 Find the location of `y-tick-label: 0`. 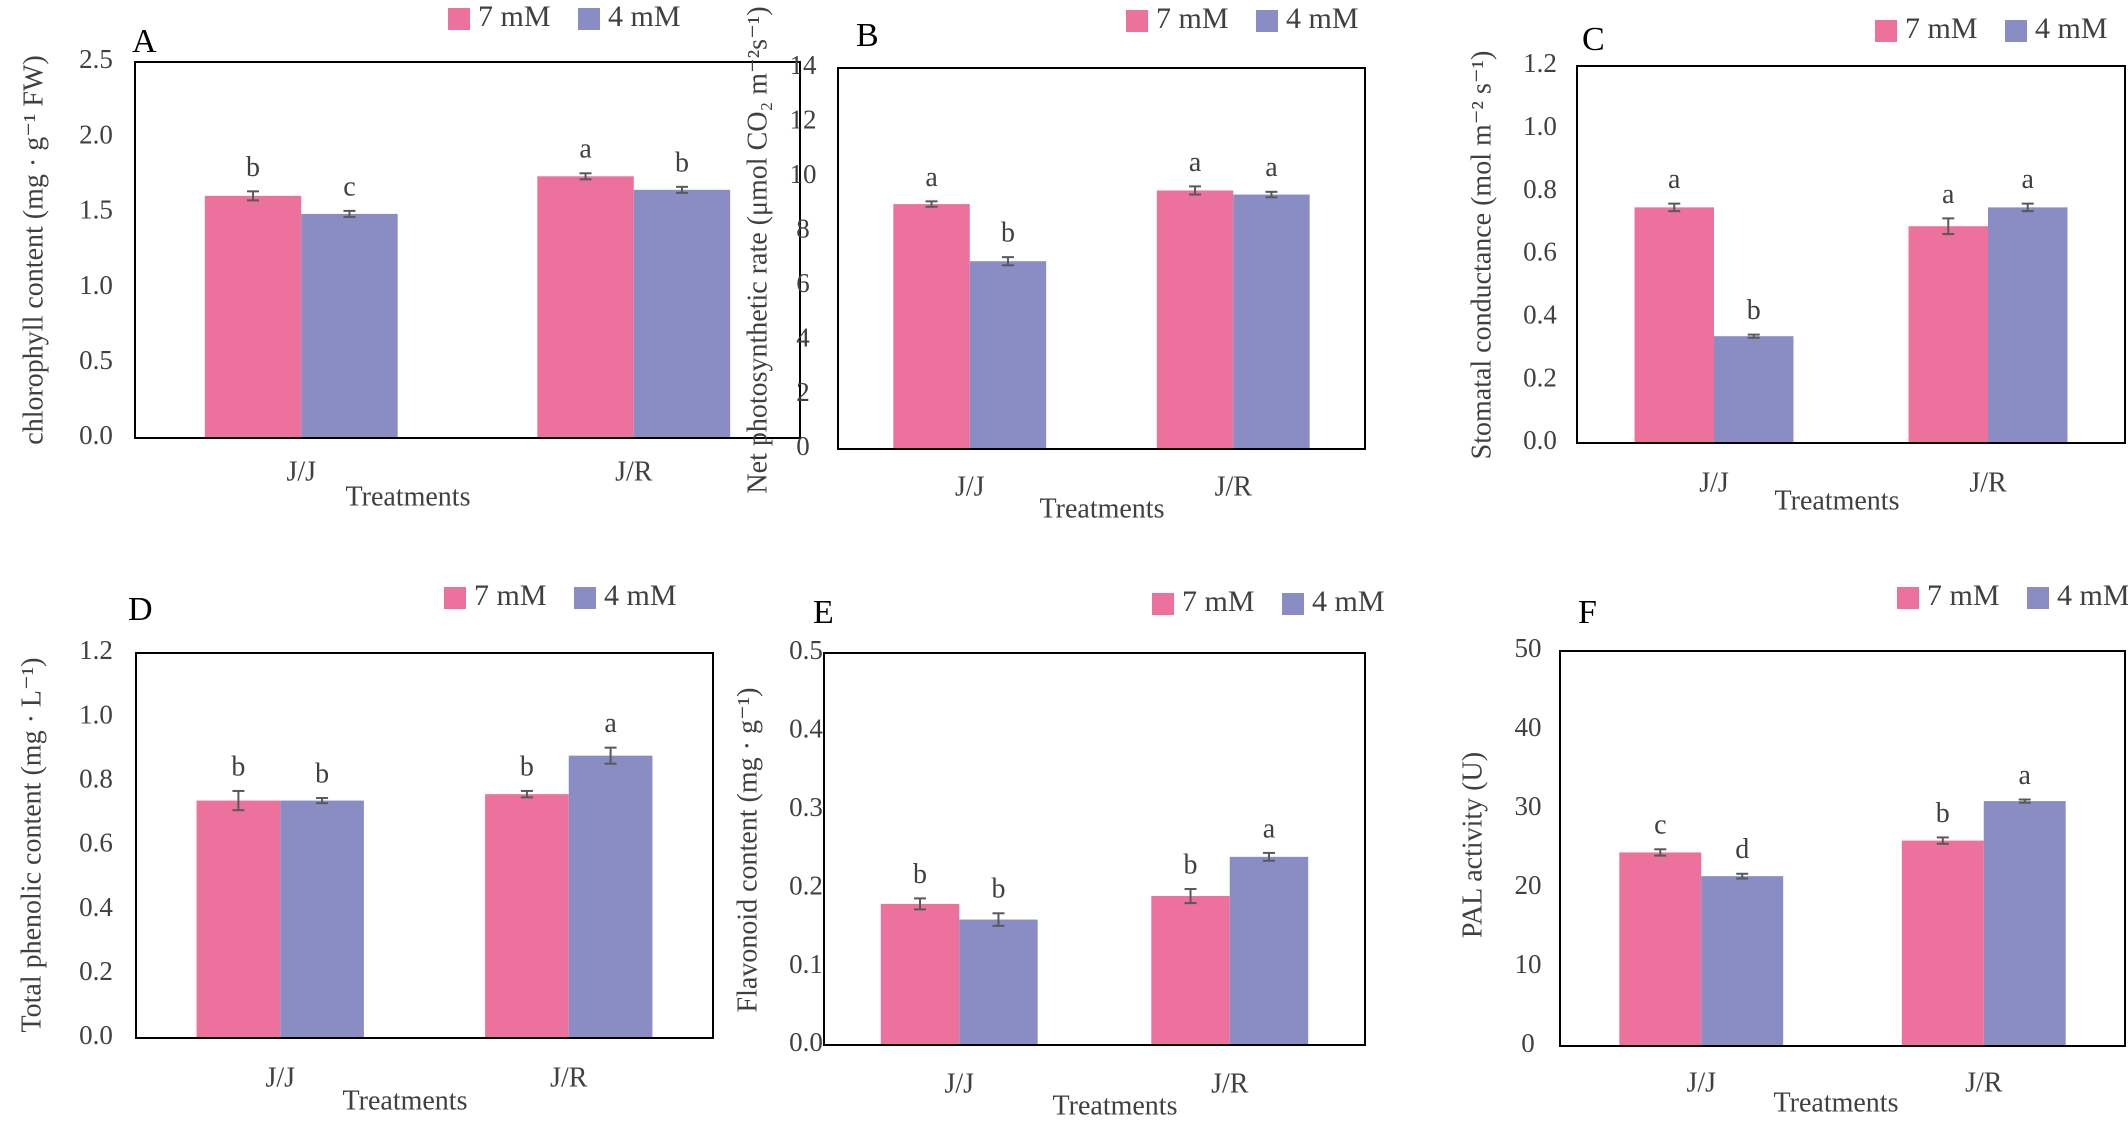

y-tick-label: 0 is located at coordinates (803, 446).